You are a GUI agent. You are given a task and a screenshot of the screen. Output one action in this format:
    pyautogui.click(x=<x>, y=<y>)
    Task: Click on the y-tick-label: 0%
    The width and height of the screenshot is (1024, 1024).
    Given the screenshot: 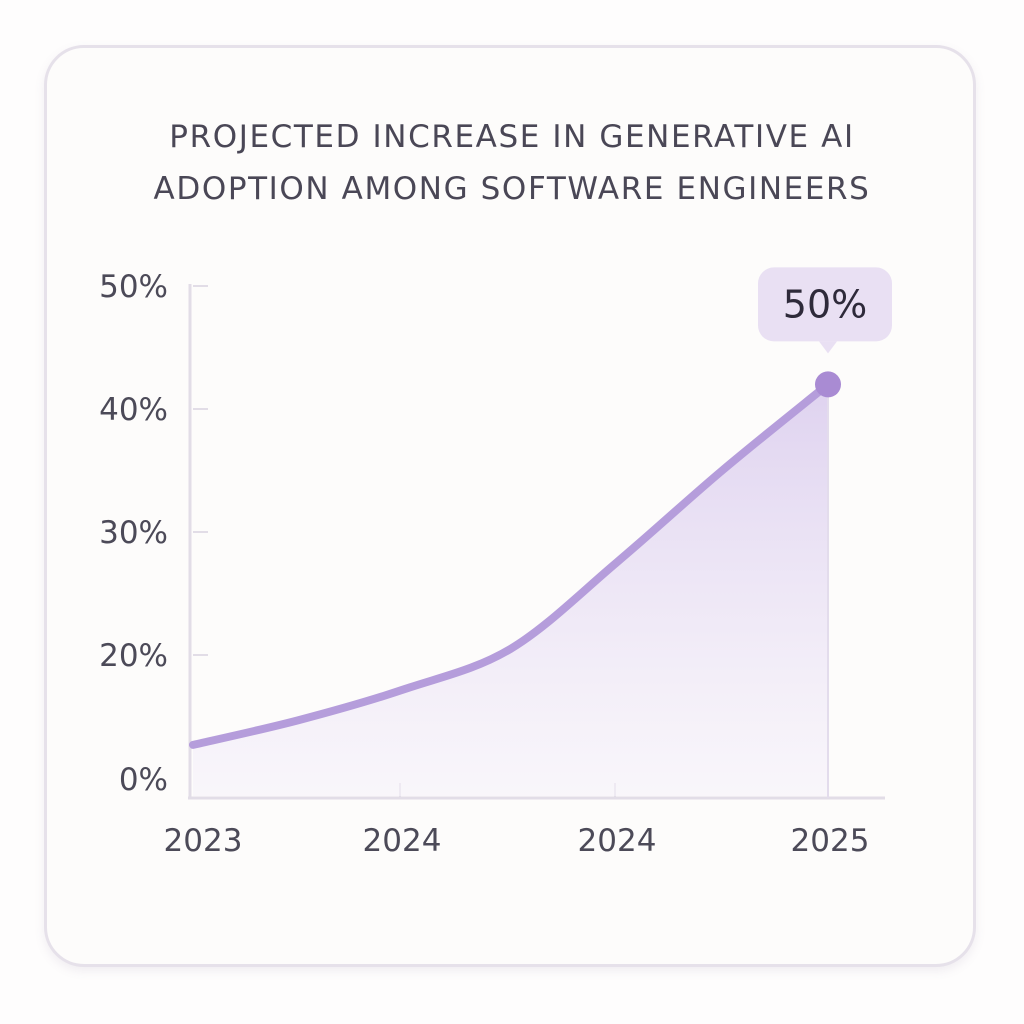 What is the action you would take?
    pyautogui.click(x=143, y=780)
    